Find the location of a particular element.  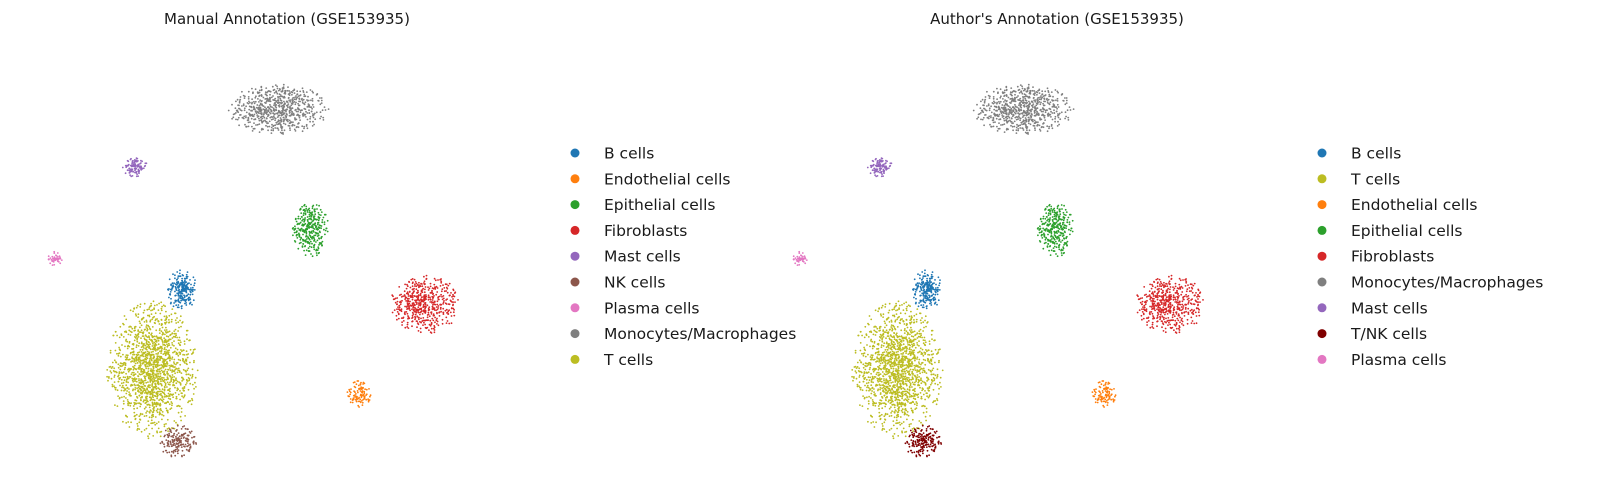

legend-label: T cells is located at coordinates (628, 360).